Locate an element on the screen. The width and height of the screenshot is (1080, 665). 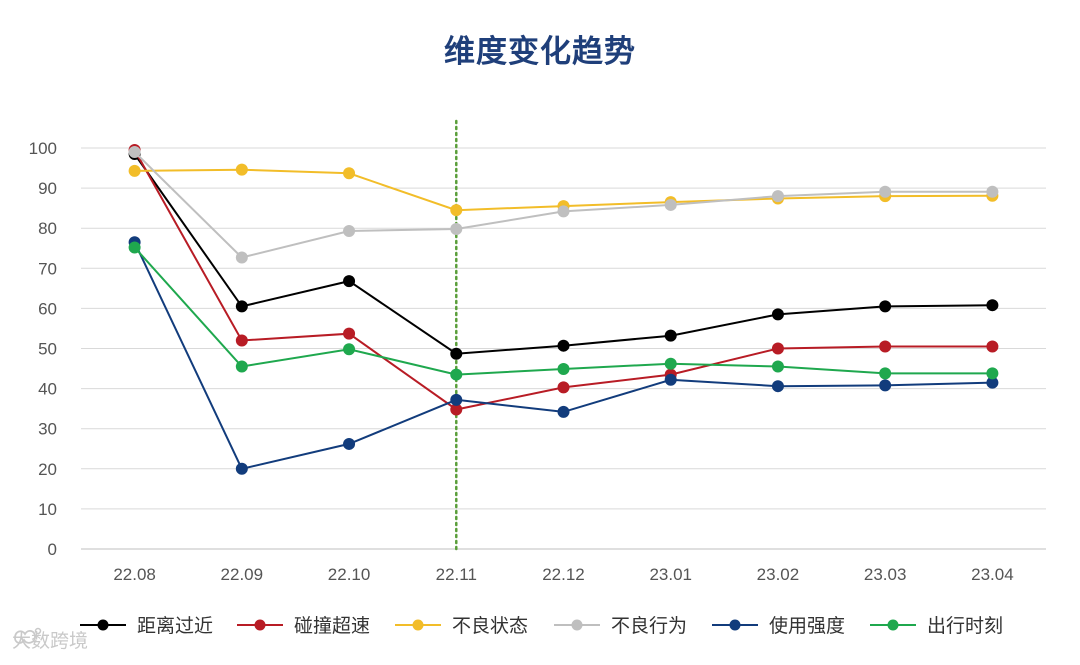
y-axis-ticks: 0 10 20 30 40 50 60 70 80 90 100 is located at coordinates (43, 349).